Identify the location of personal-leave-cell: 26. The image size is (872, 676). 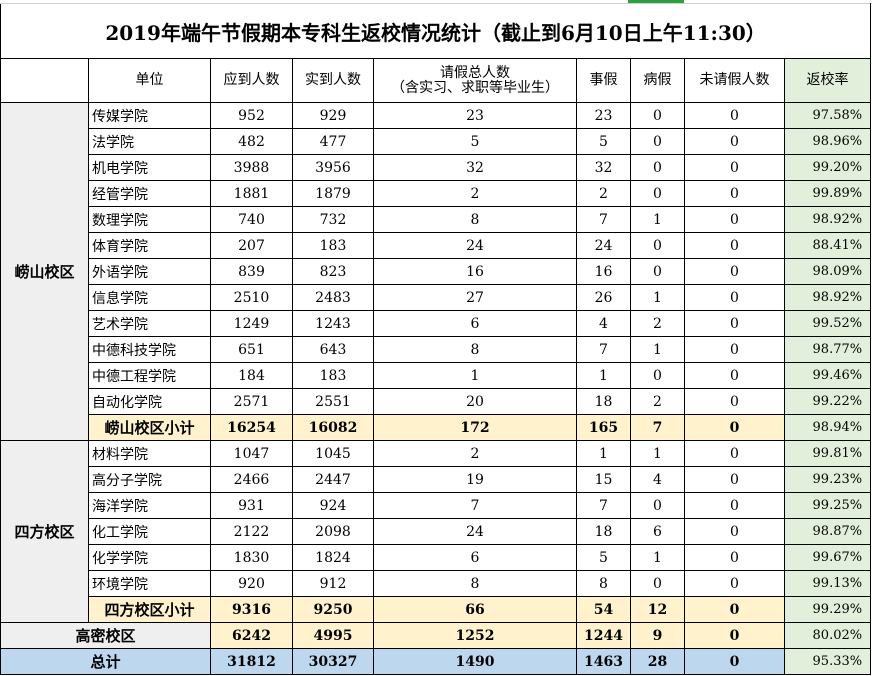
(603, 297).